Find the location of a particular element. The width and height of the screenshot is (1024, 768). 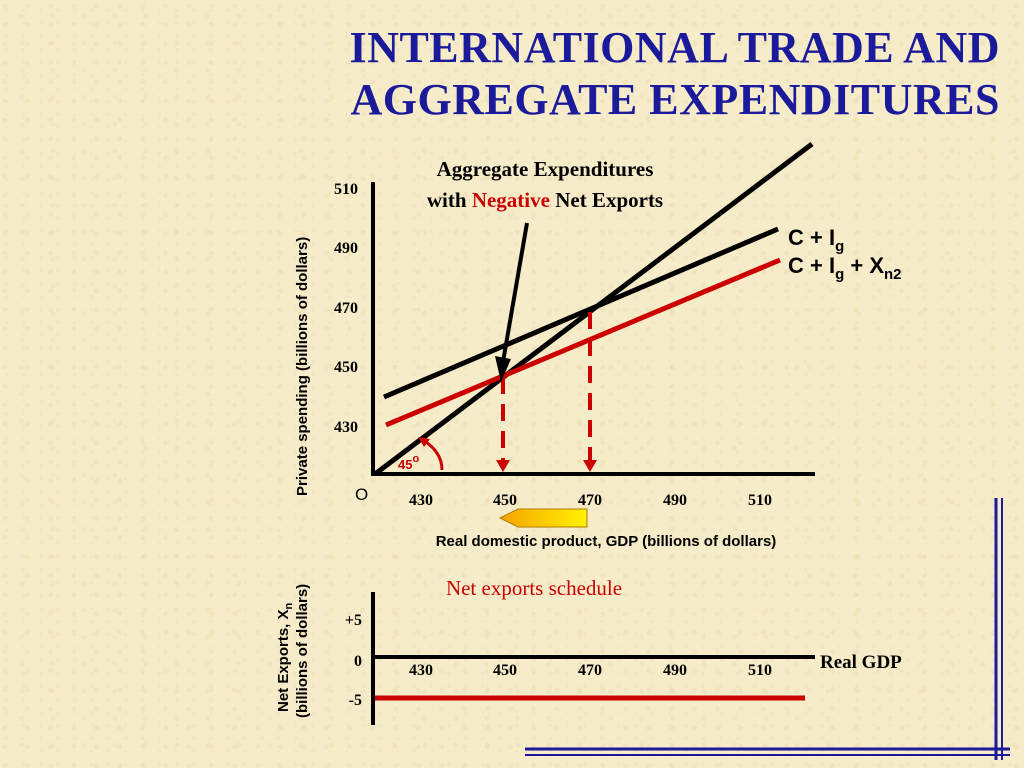

top-y-tick: 470 is located at coordinates (346, 308).